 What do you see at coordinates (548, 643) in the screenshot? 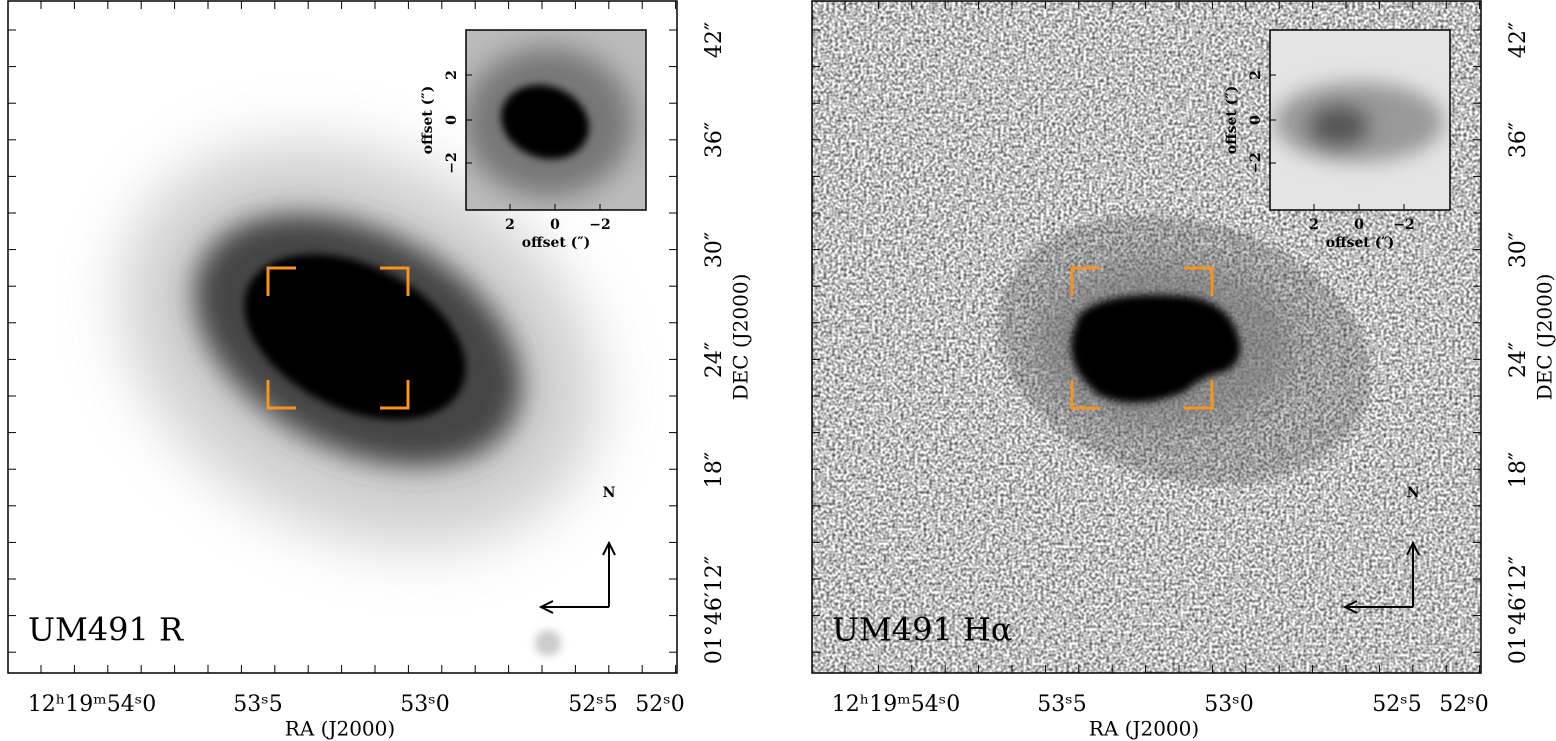
I see `star` at bounding box center [548, 643].